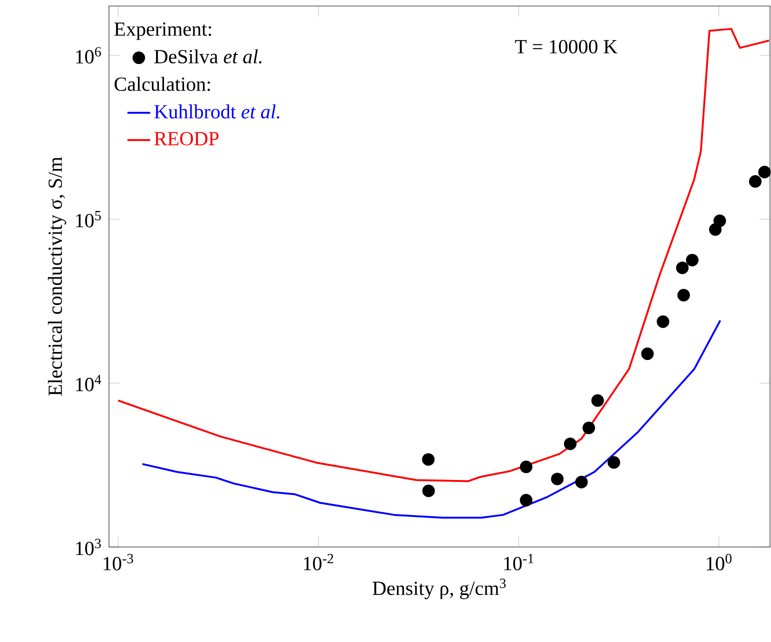 The height and width of the screenshot is (642, 771). Describe the element at coordinates (88, 55) in the screenshot. I see `y-tick-label: 10$^{6}$` at that location.